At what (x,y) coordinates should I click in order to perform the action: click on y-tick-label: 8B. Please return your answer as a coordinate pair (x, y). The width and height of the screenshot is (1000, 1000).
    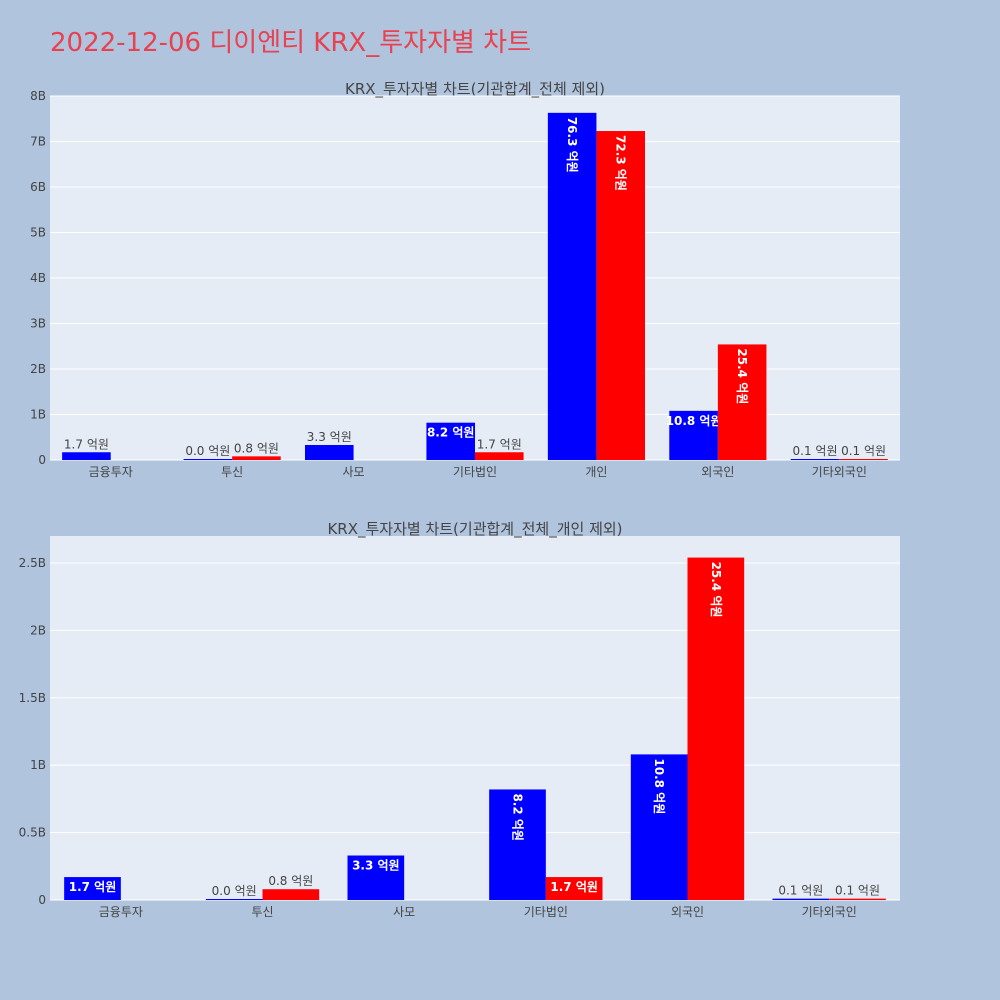
    Looking at the image, I should click on (38, 96).